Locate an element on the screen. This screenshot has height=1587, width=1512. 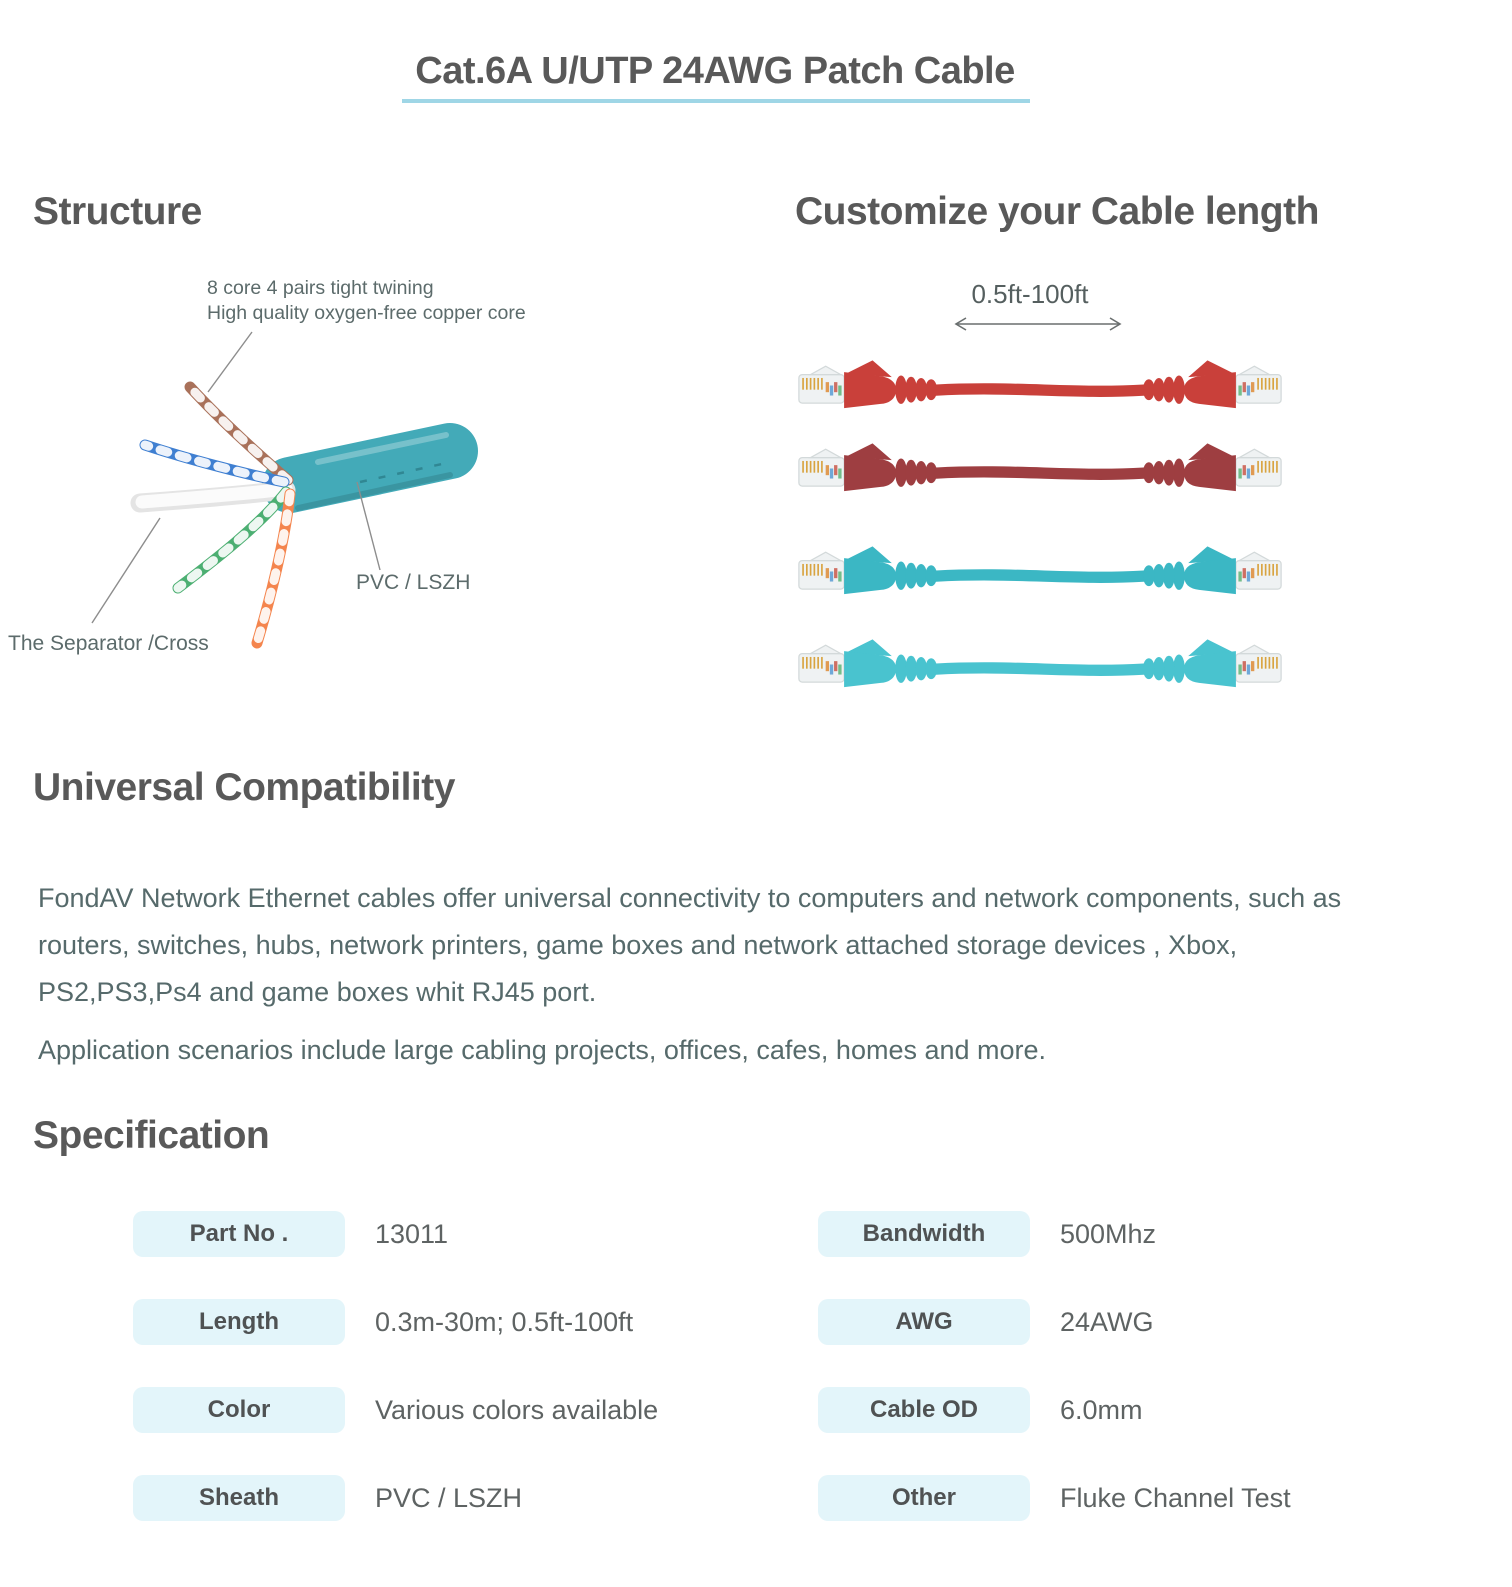
patch-cable-teal is located at coordinates (1040, 574).